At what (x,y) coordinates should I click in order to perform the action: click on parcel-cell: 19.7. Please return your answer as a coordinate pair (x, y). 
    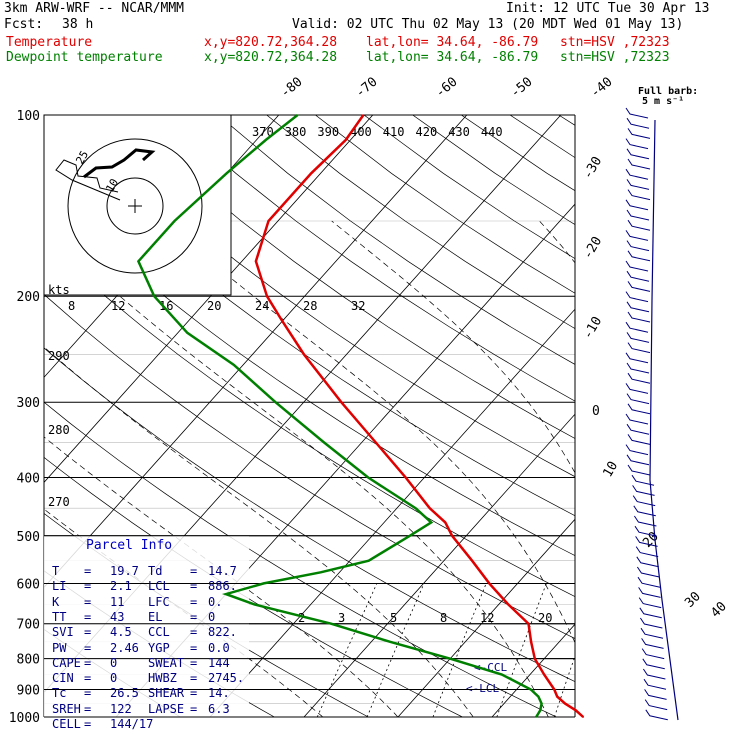
    Looking at the image, I should click on (124, 571).